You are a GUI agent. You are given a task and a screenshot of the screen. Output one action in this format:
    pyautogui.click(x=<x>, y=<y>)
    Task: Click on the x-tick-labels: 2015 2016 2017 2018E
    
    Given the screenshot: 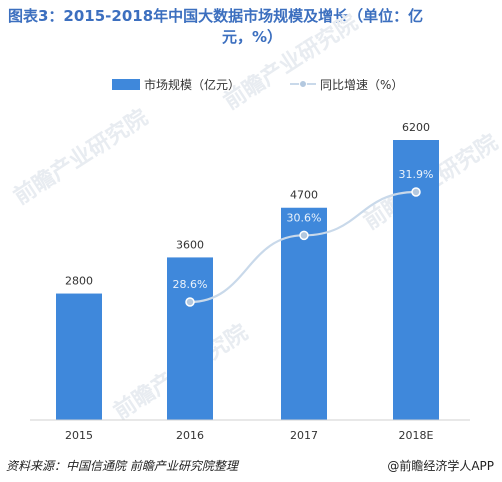 What is the action you would take?
    pyautogui.click(x=249, y=435)
    